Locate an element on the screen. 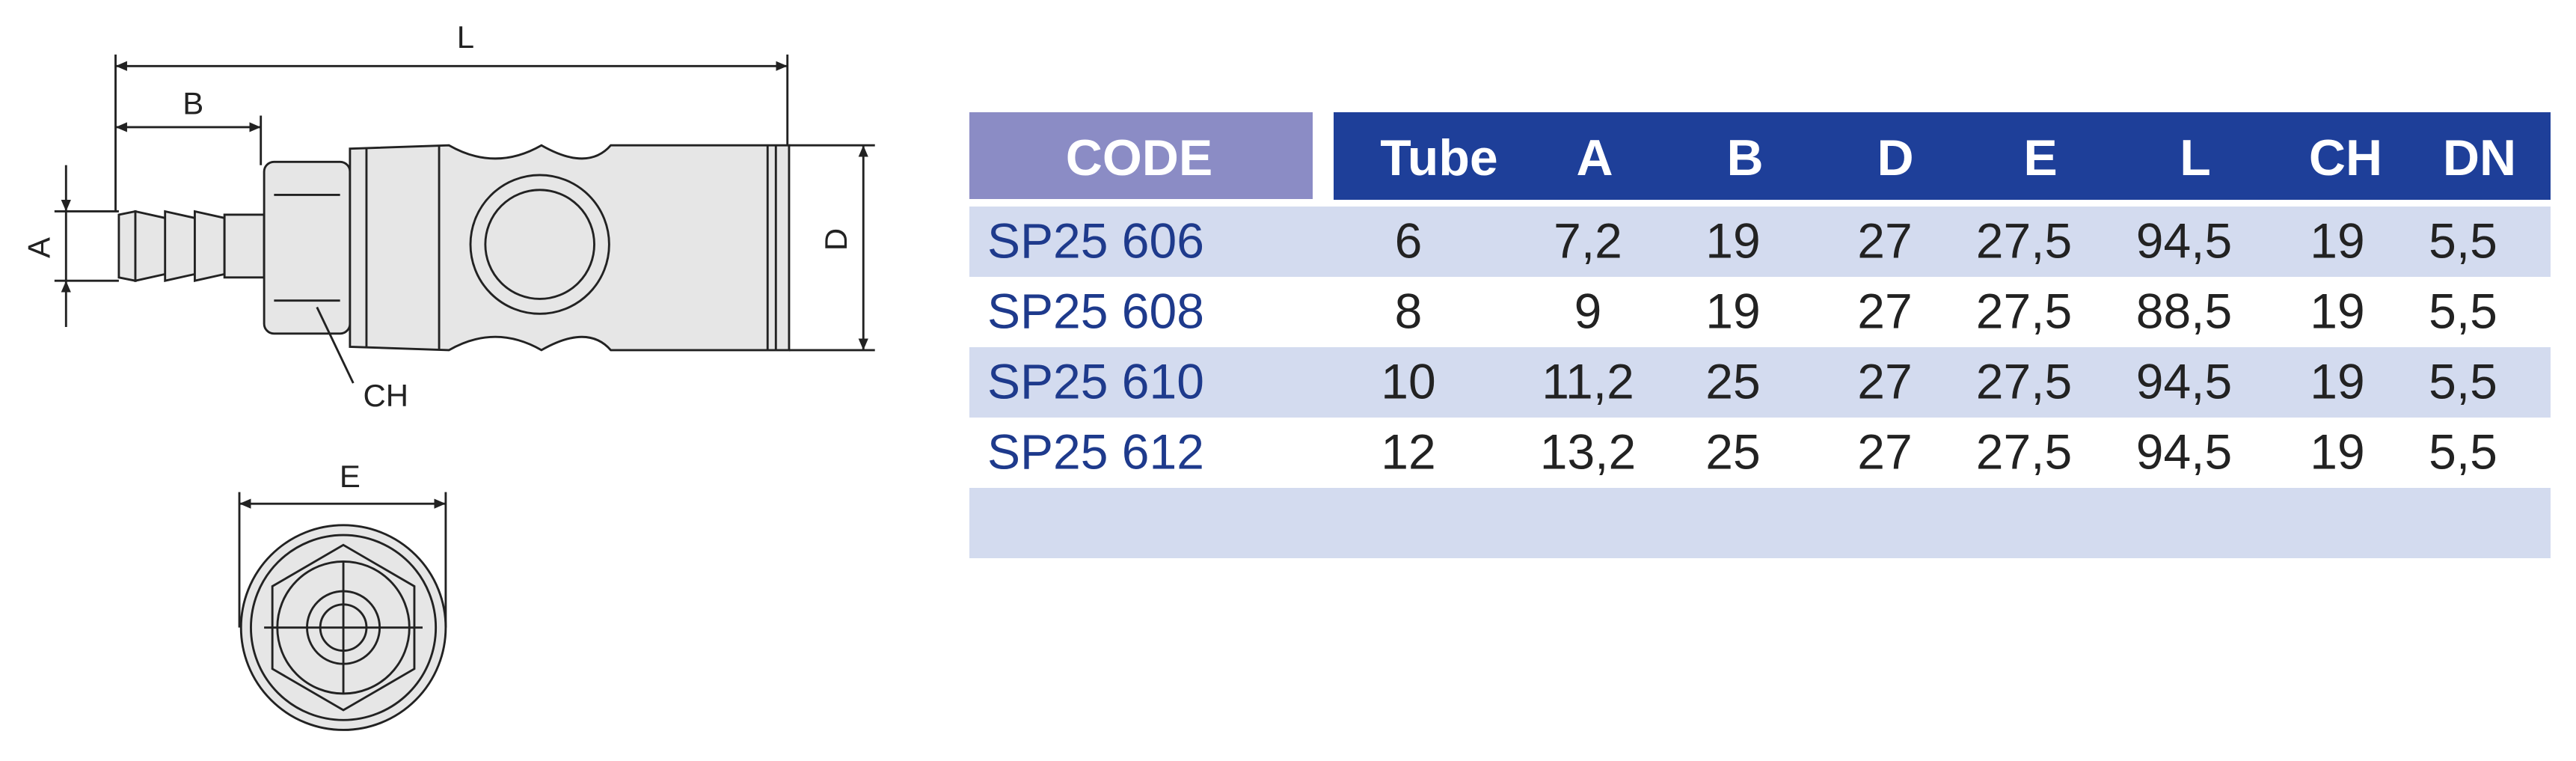 Image resolution: width=2576 pixels, height=761 pixels. column-header: L is located at coordinates (2195, 157).